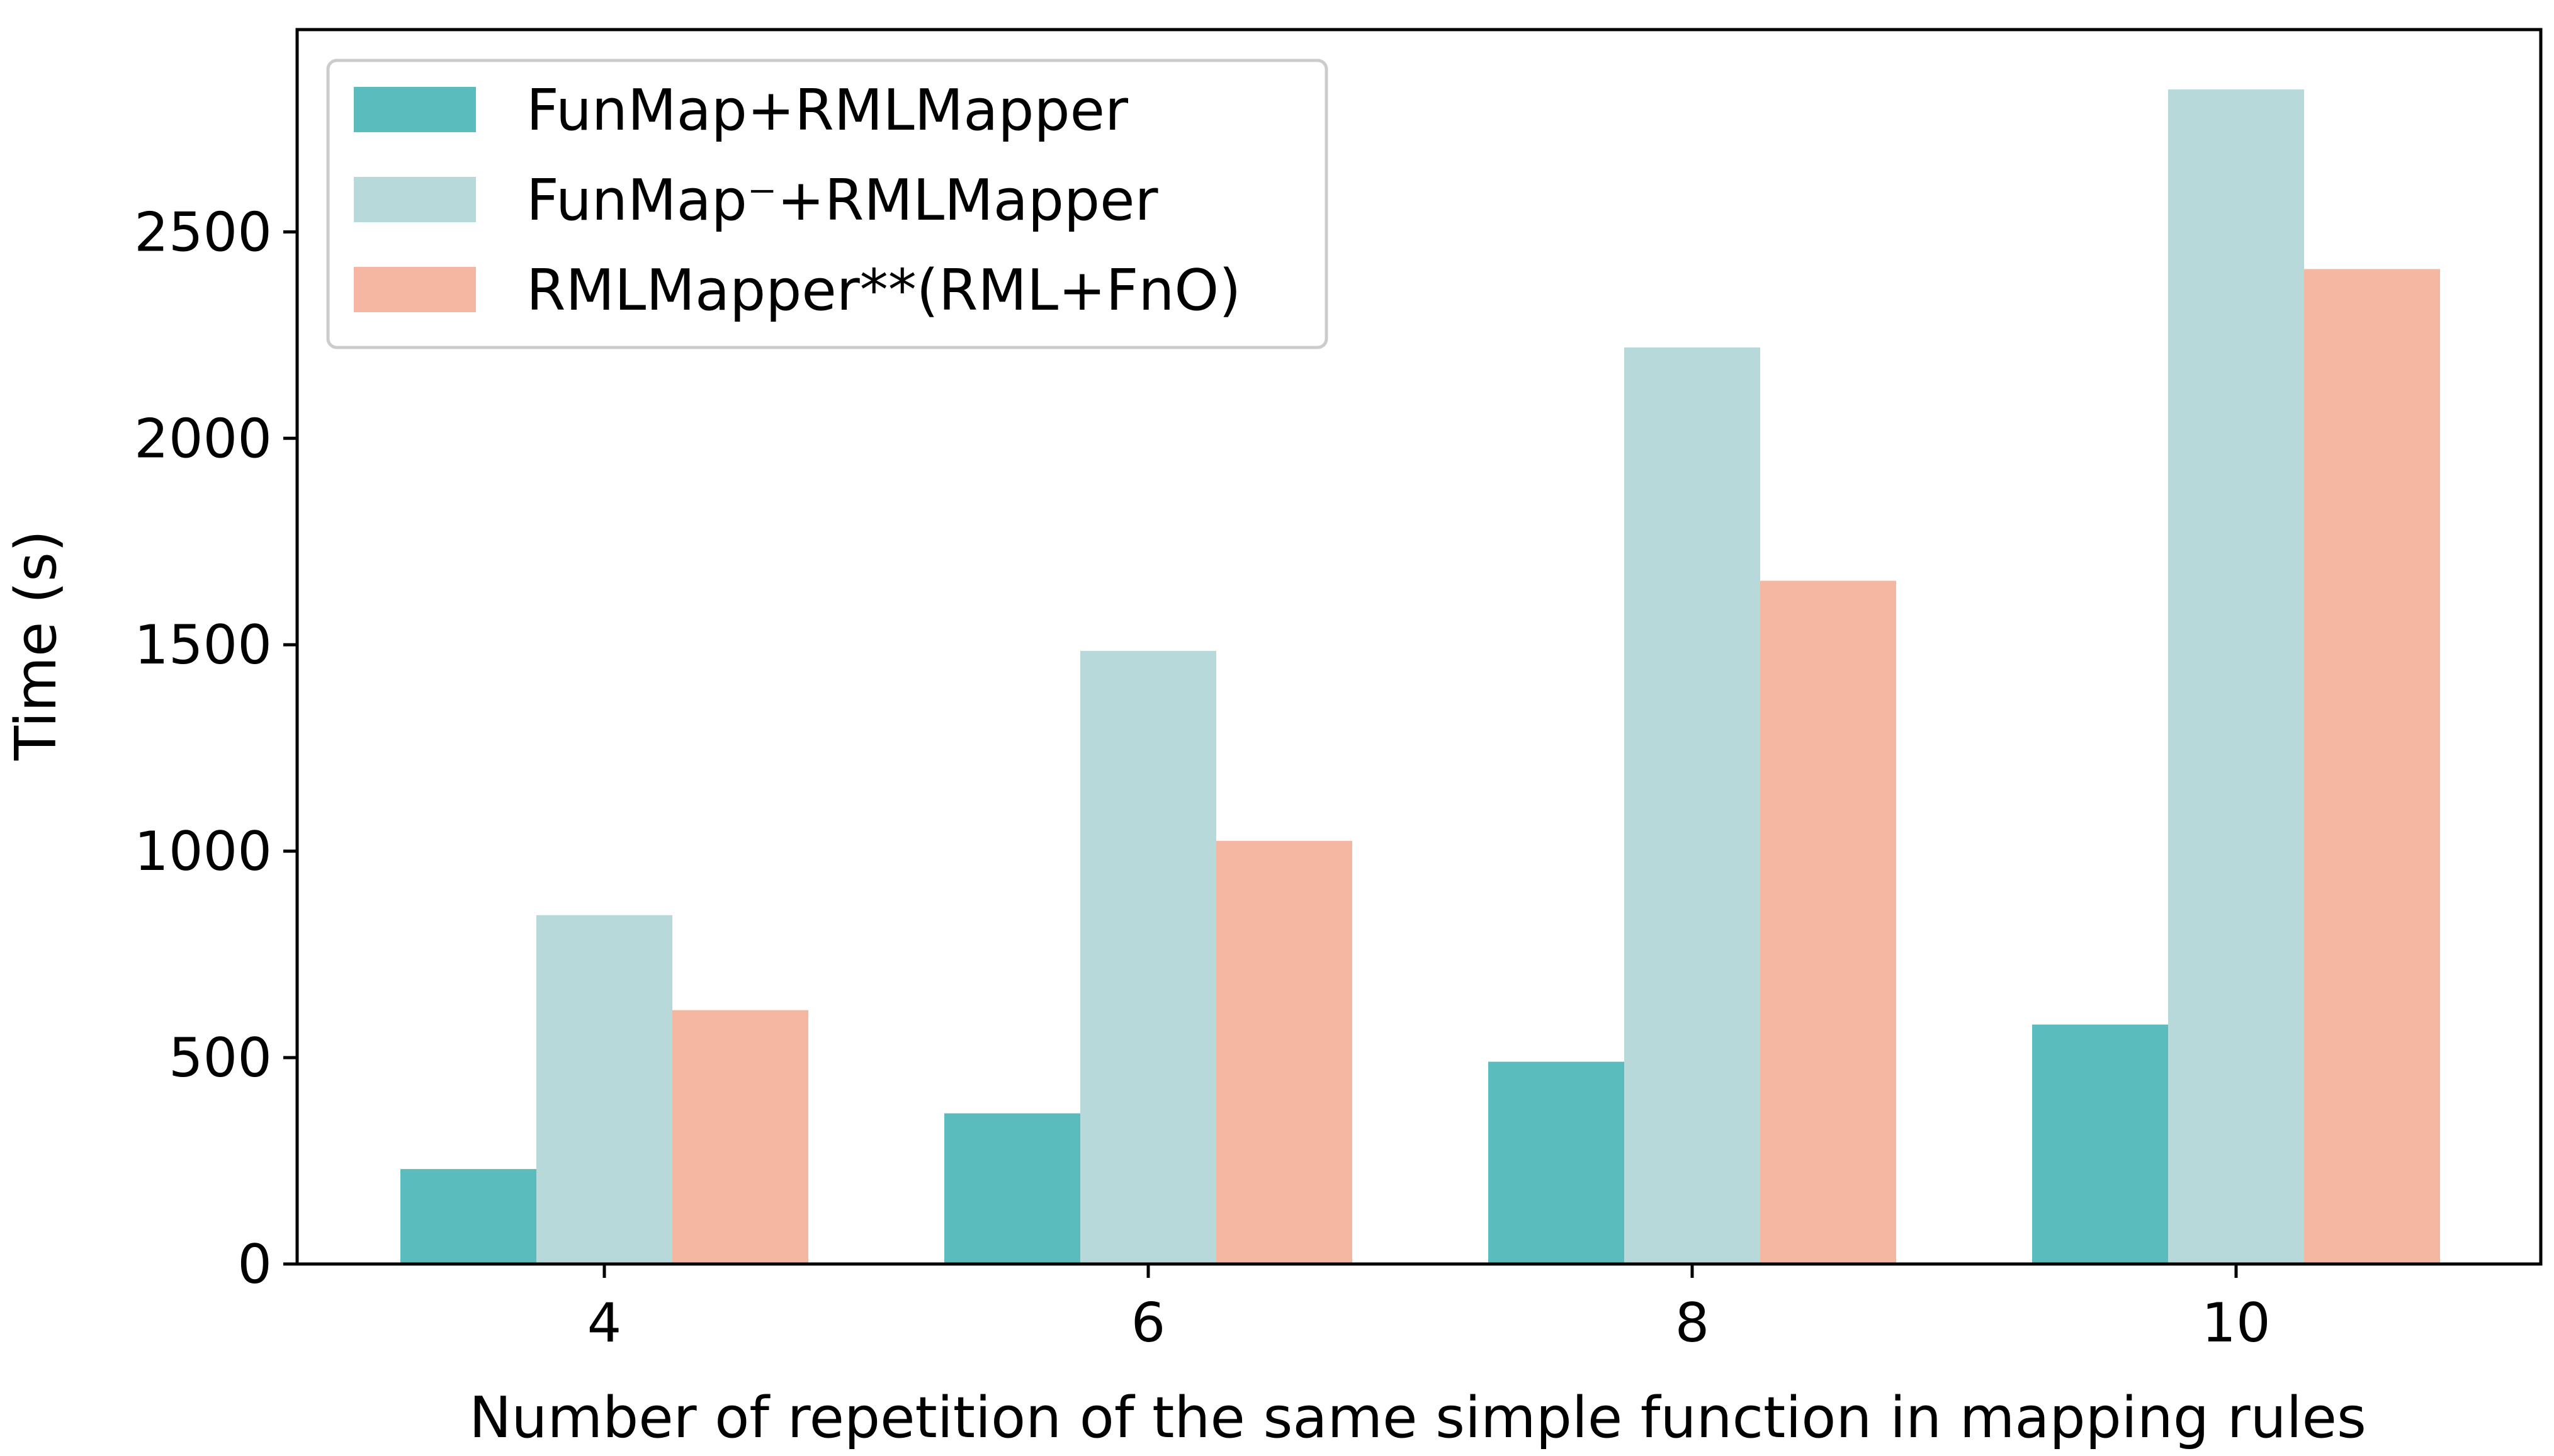 The height and width of the screenshot is (1456, 2554). What do you see at coordinates (255, 1264) in the screenshot?
I see `y-tick-label: 0` at bounding box center [255, 1264].